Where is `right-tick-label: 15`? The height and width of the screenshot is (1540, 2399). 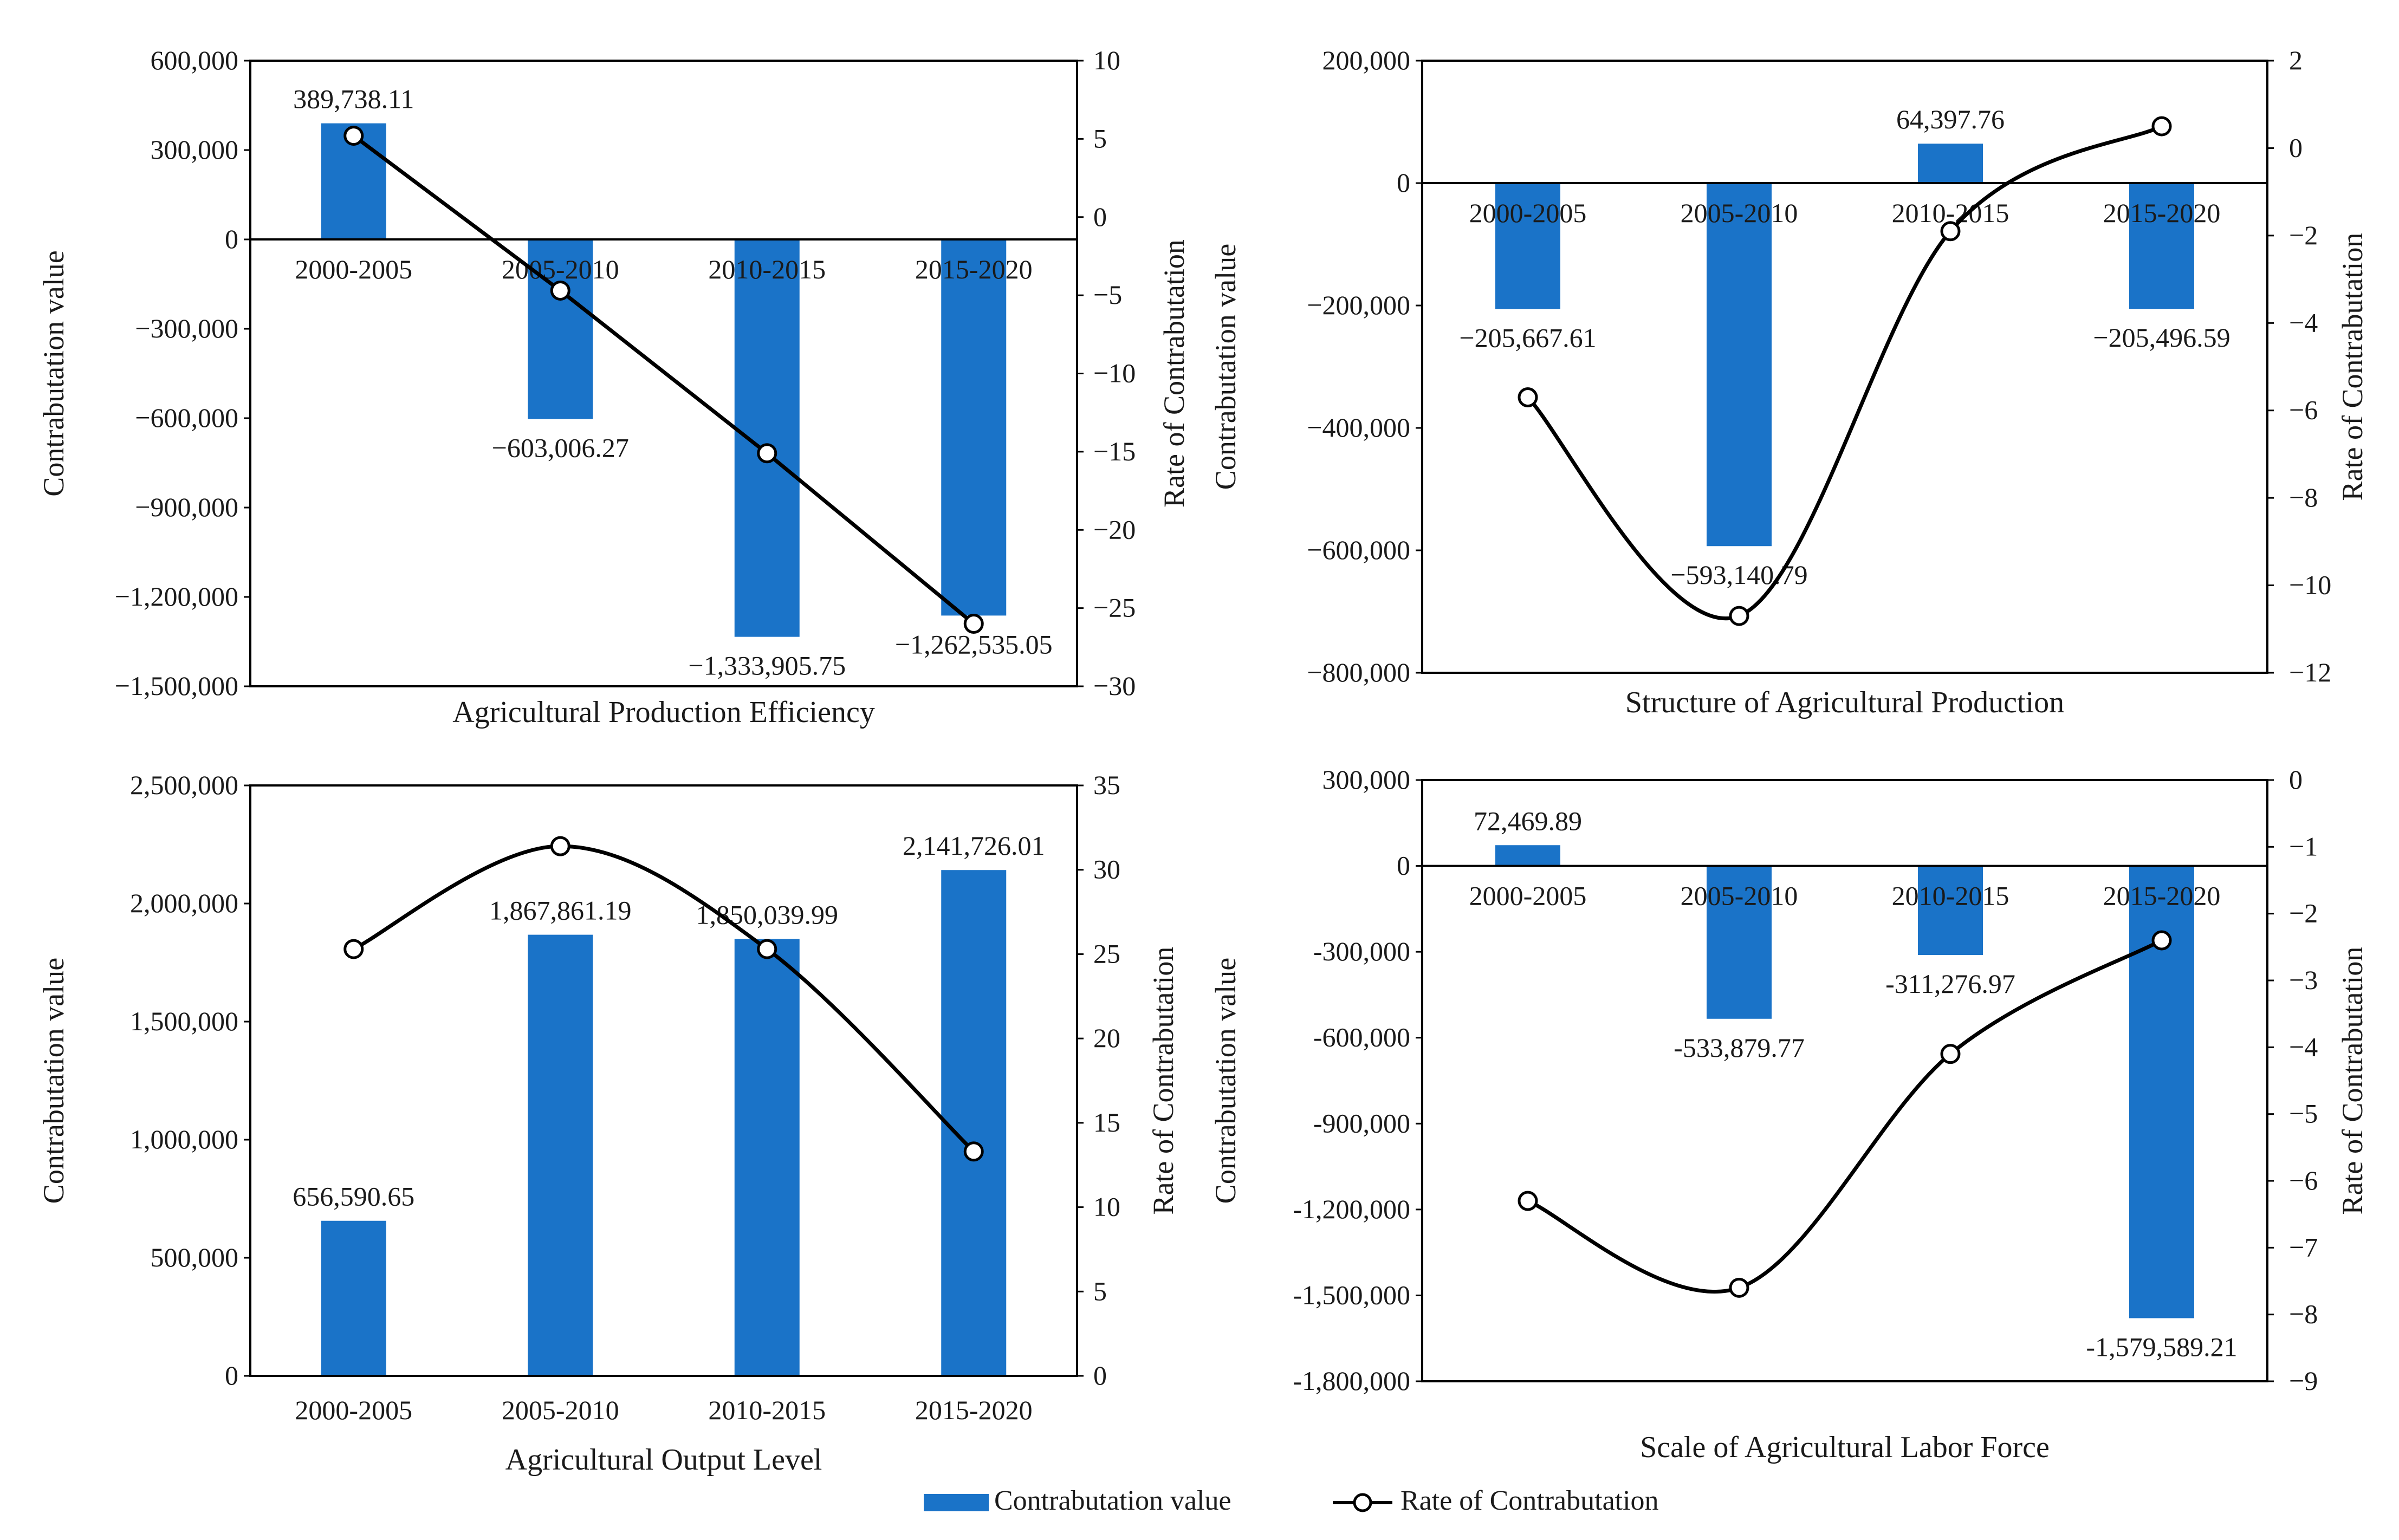
right-tick-label: 15 is located at coordinates (1106, 1122).